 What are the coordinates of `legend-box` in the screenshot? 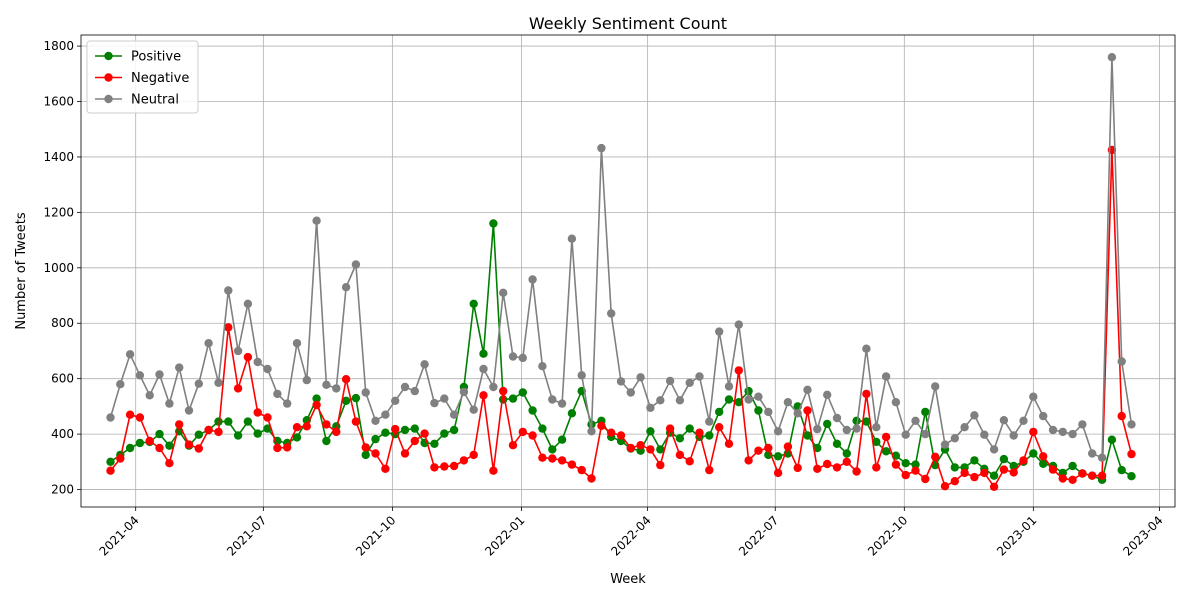 It's located at (142, 77).